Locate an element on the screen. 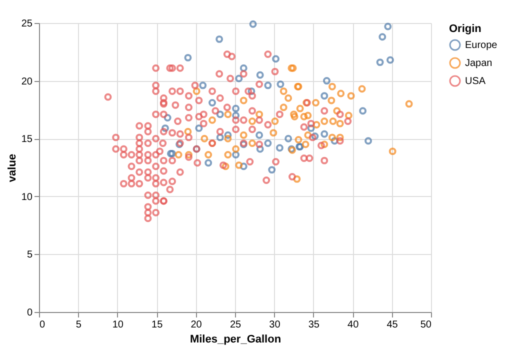 The height and width of the screenshot is (347, 516). y-tick-label: 15 is located at coordinates (27, 140).